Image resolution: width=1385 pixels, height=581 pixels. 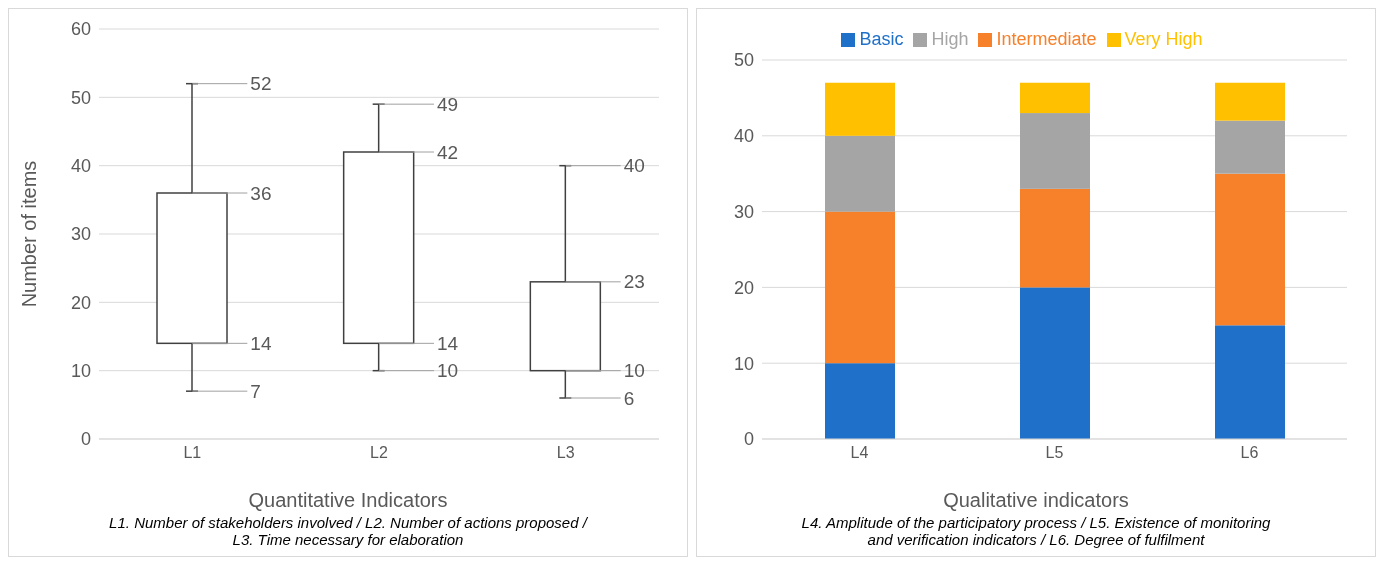 What do you see at coordinates (379, 453) in the screenshot?
I see `x-tick-label: L2` at bounding box center [379, 453].